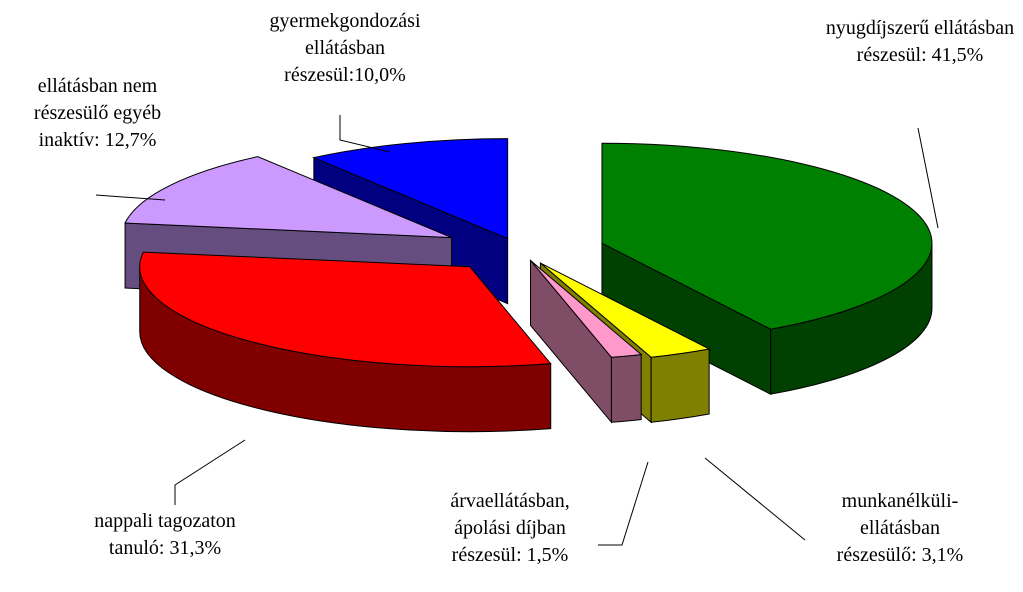 Image resolution: width=1023 pixels, height=592 pixels. I want to click on value-label: 31,3%, so click(195, 548).